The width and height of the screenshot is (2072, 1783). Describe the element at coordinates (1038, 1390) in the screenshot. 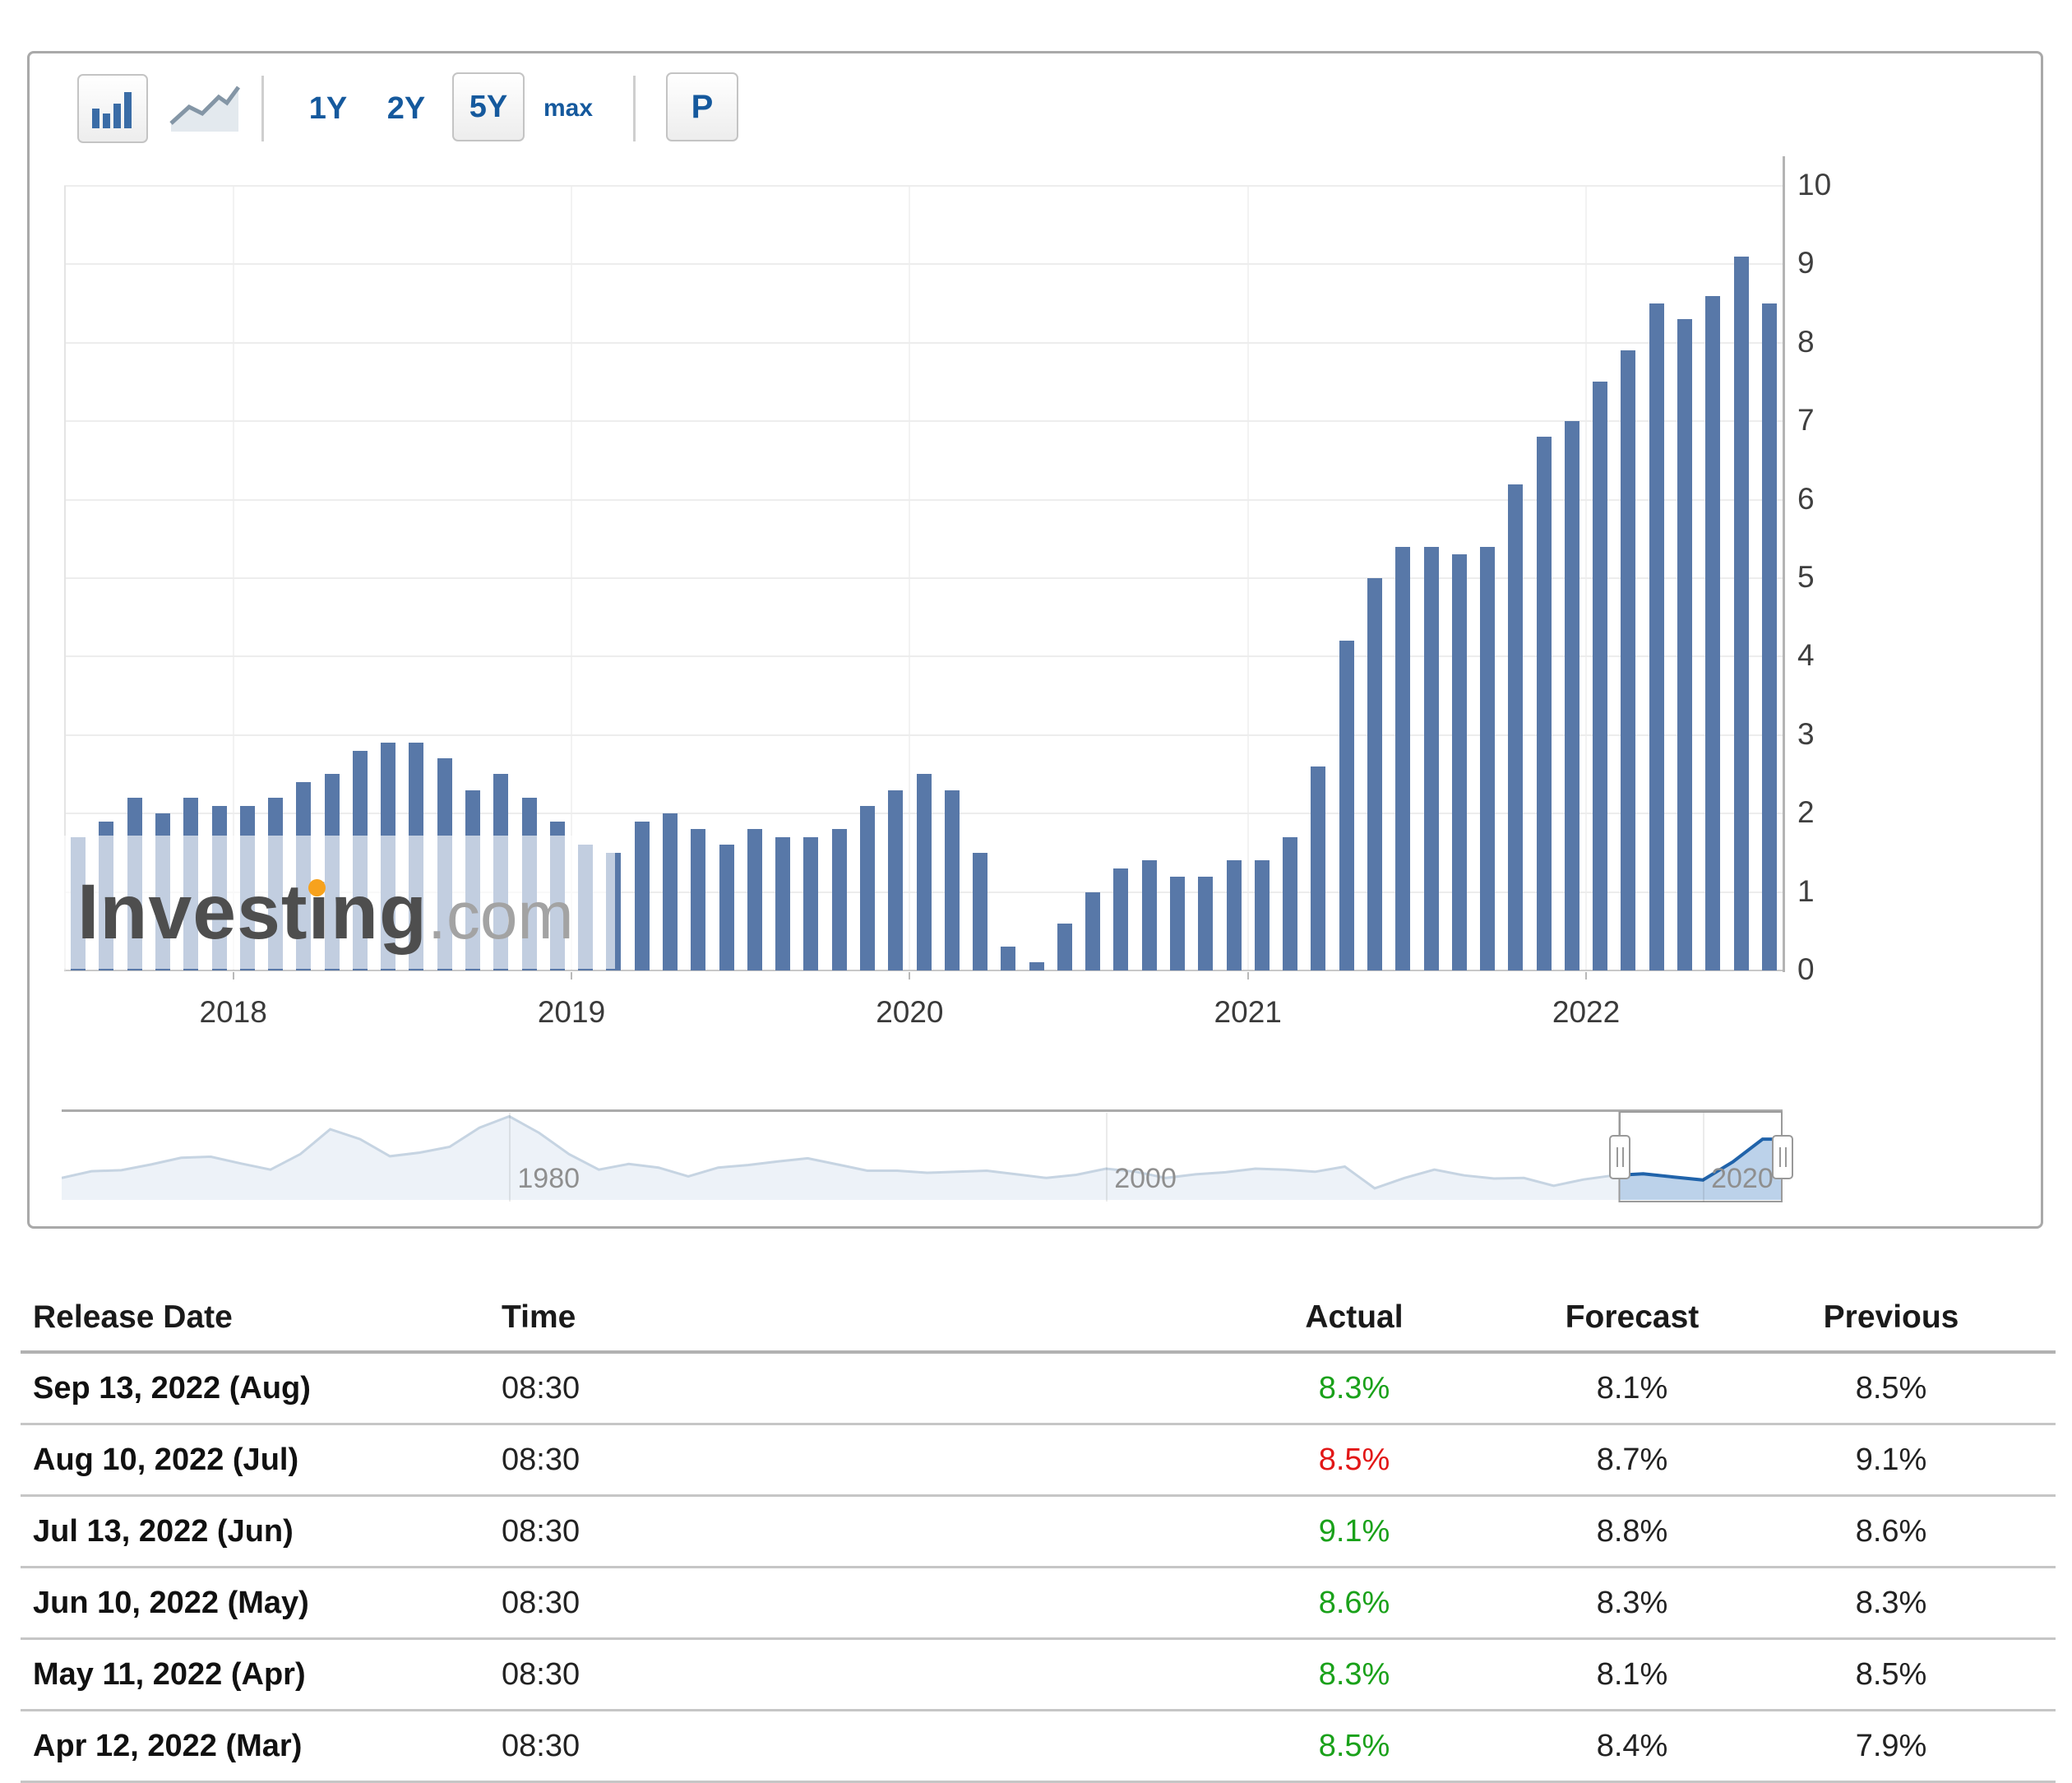

I see `table-row: Sep 13, 2022 (Aug) 08:30 8.3% 8.1% 8.5%` at that location.